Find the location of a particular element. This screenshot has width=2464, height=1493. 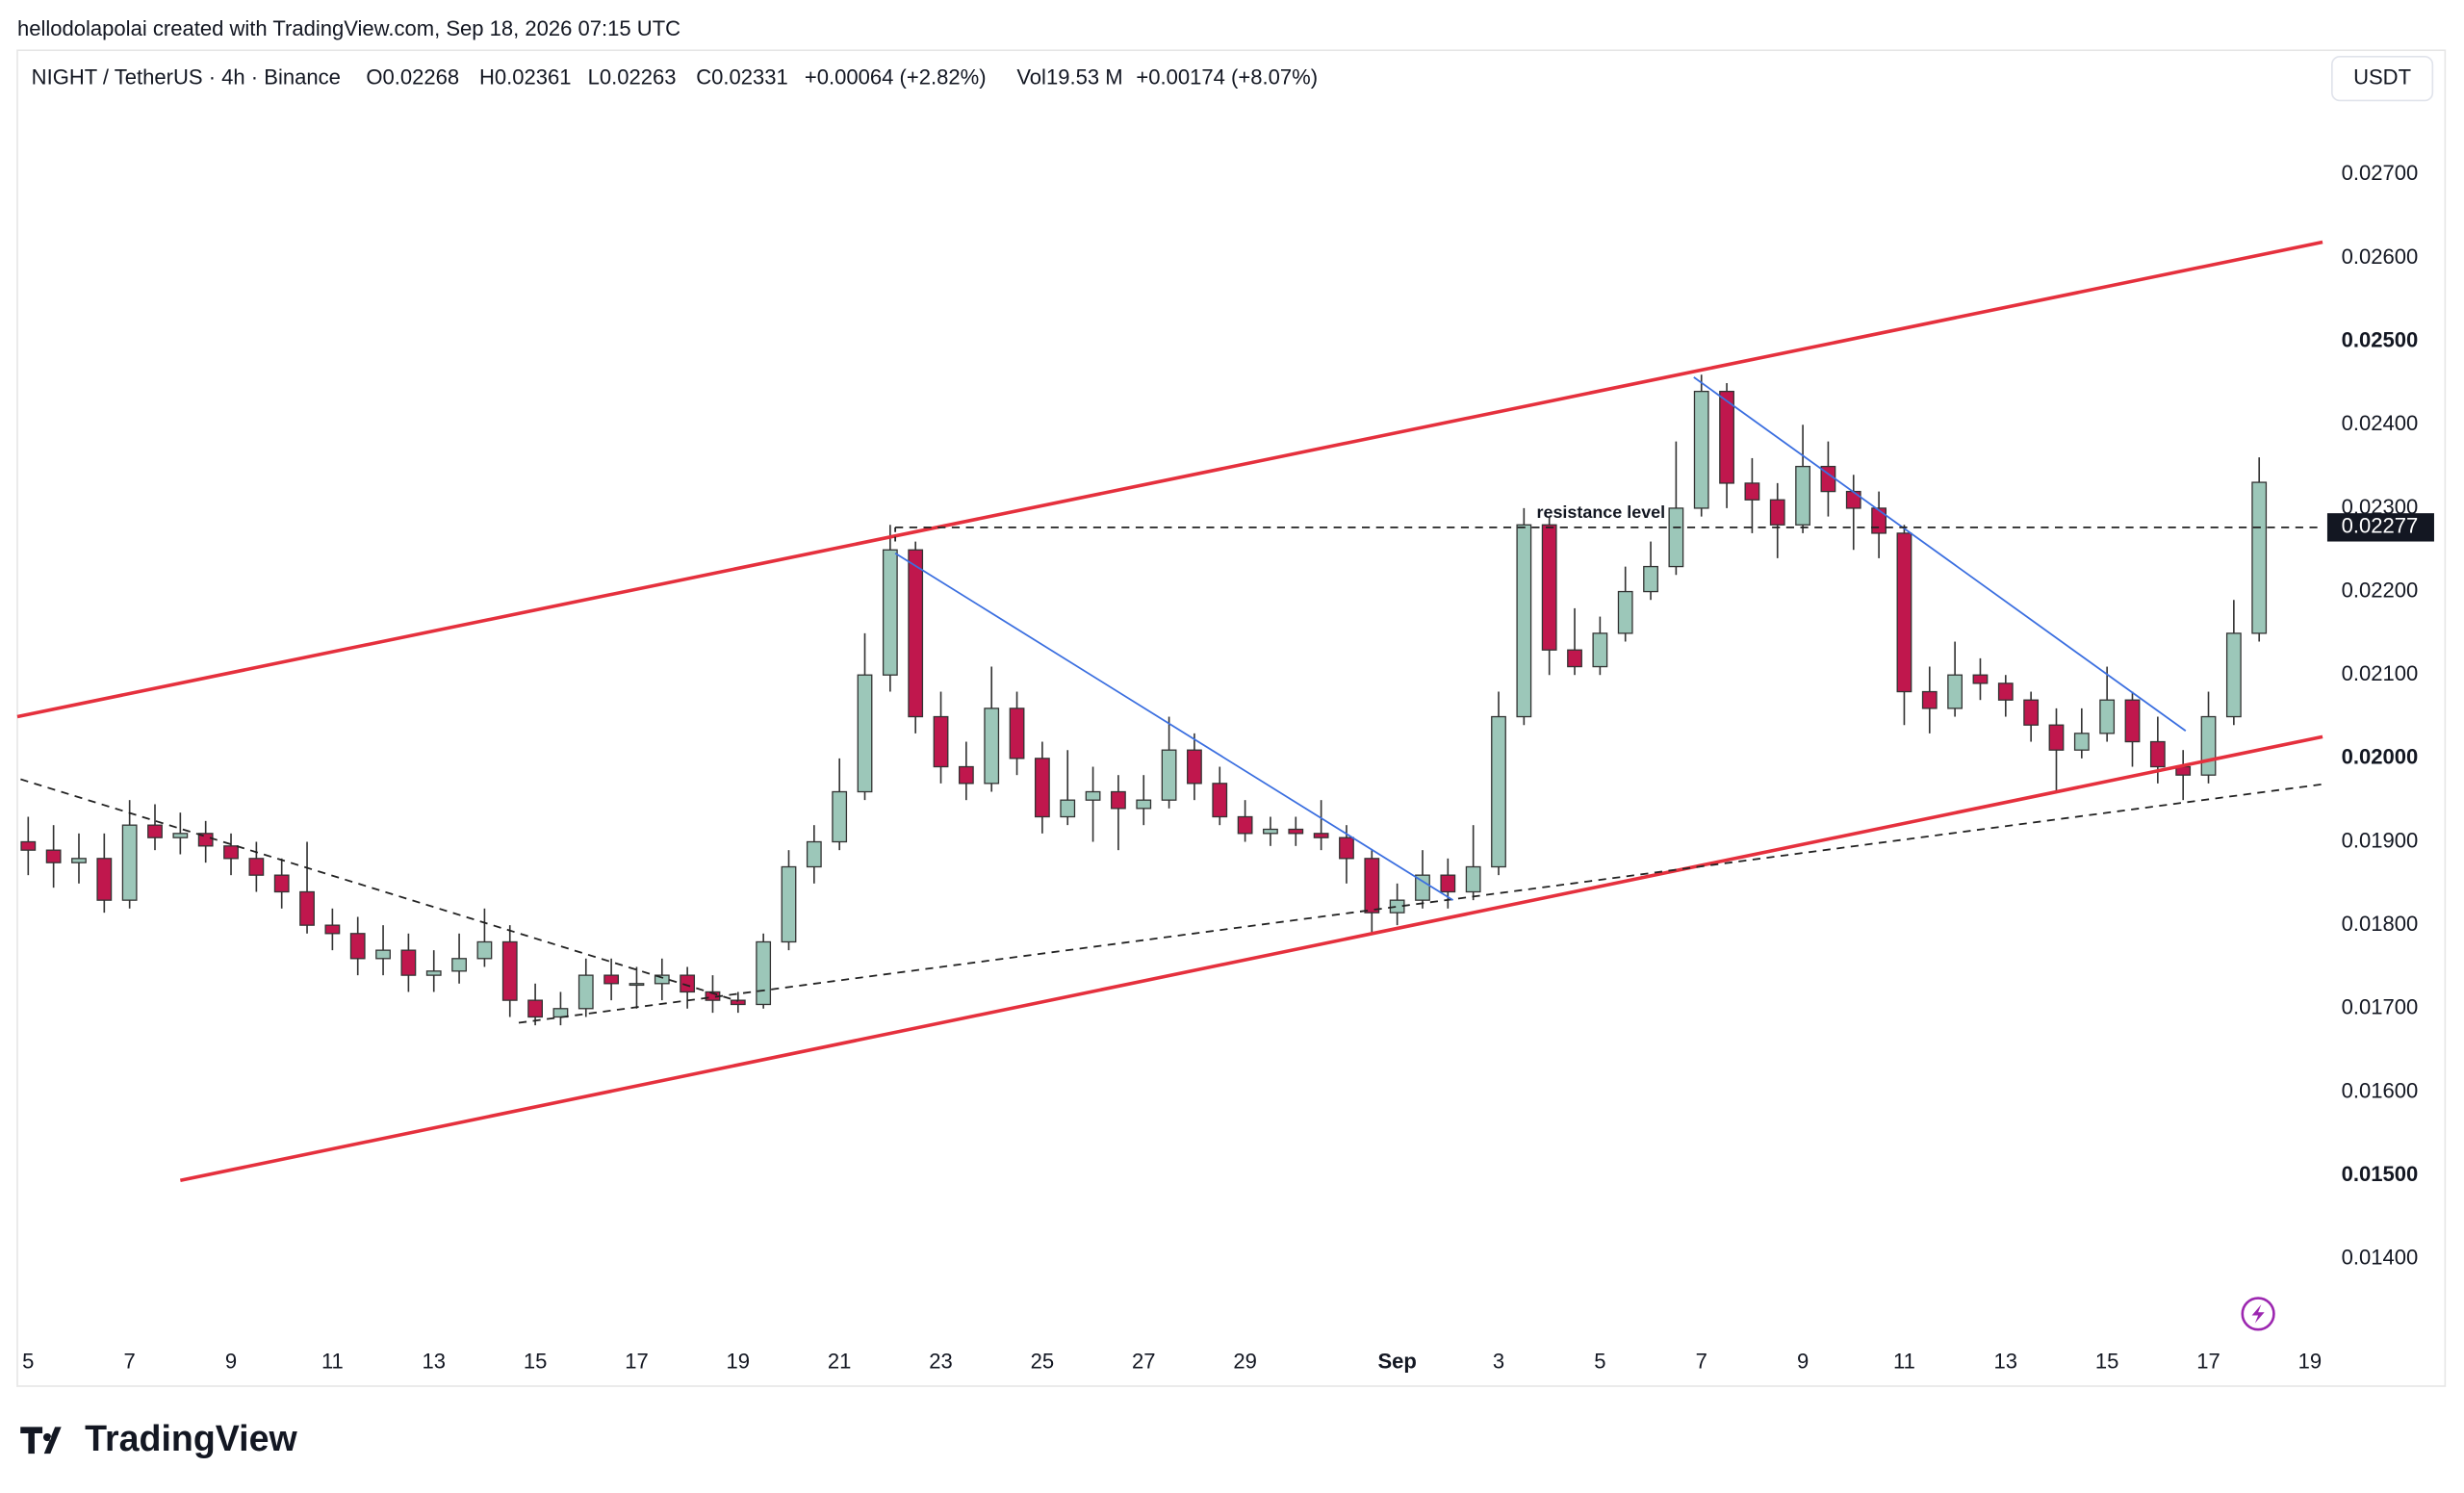

logo: TradingView is located at coordinates (158, 1438).